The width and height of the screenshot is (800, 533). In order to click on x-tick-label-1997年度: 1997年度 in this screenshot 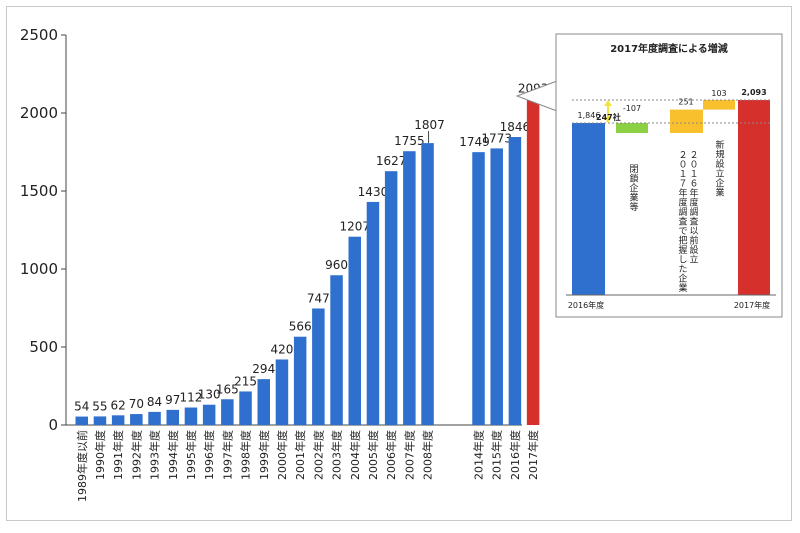, I will do `click(227, 455)`.